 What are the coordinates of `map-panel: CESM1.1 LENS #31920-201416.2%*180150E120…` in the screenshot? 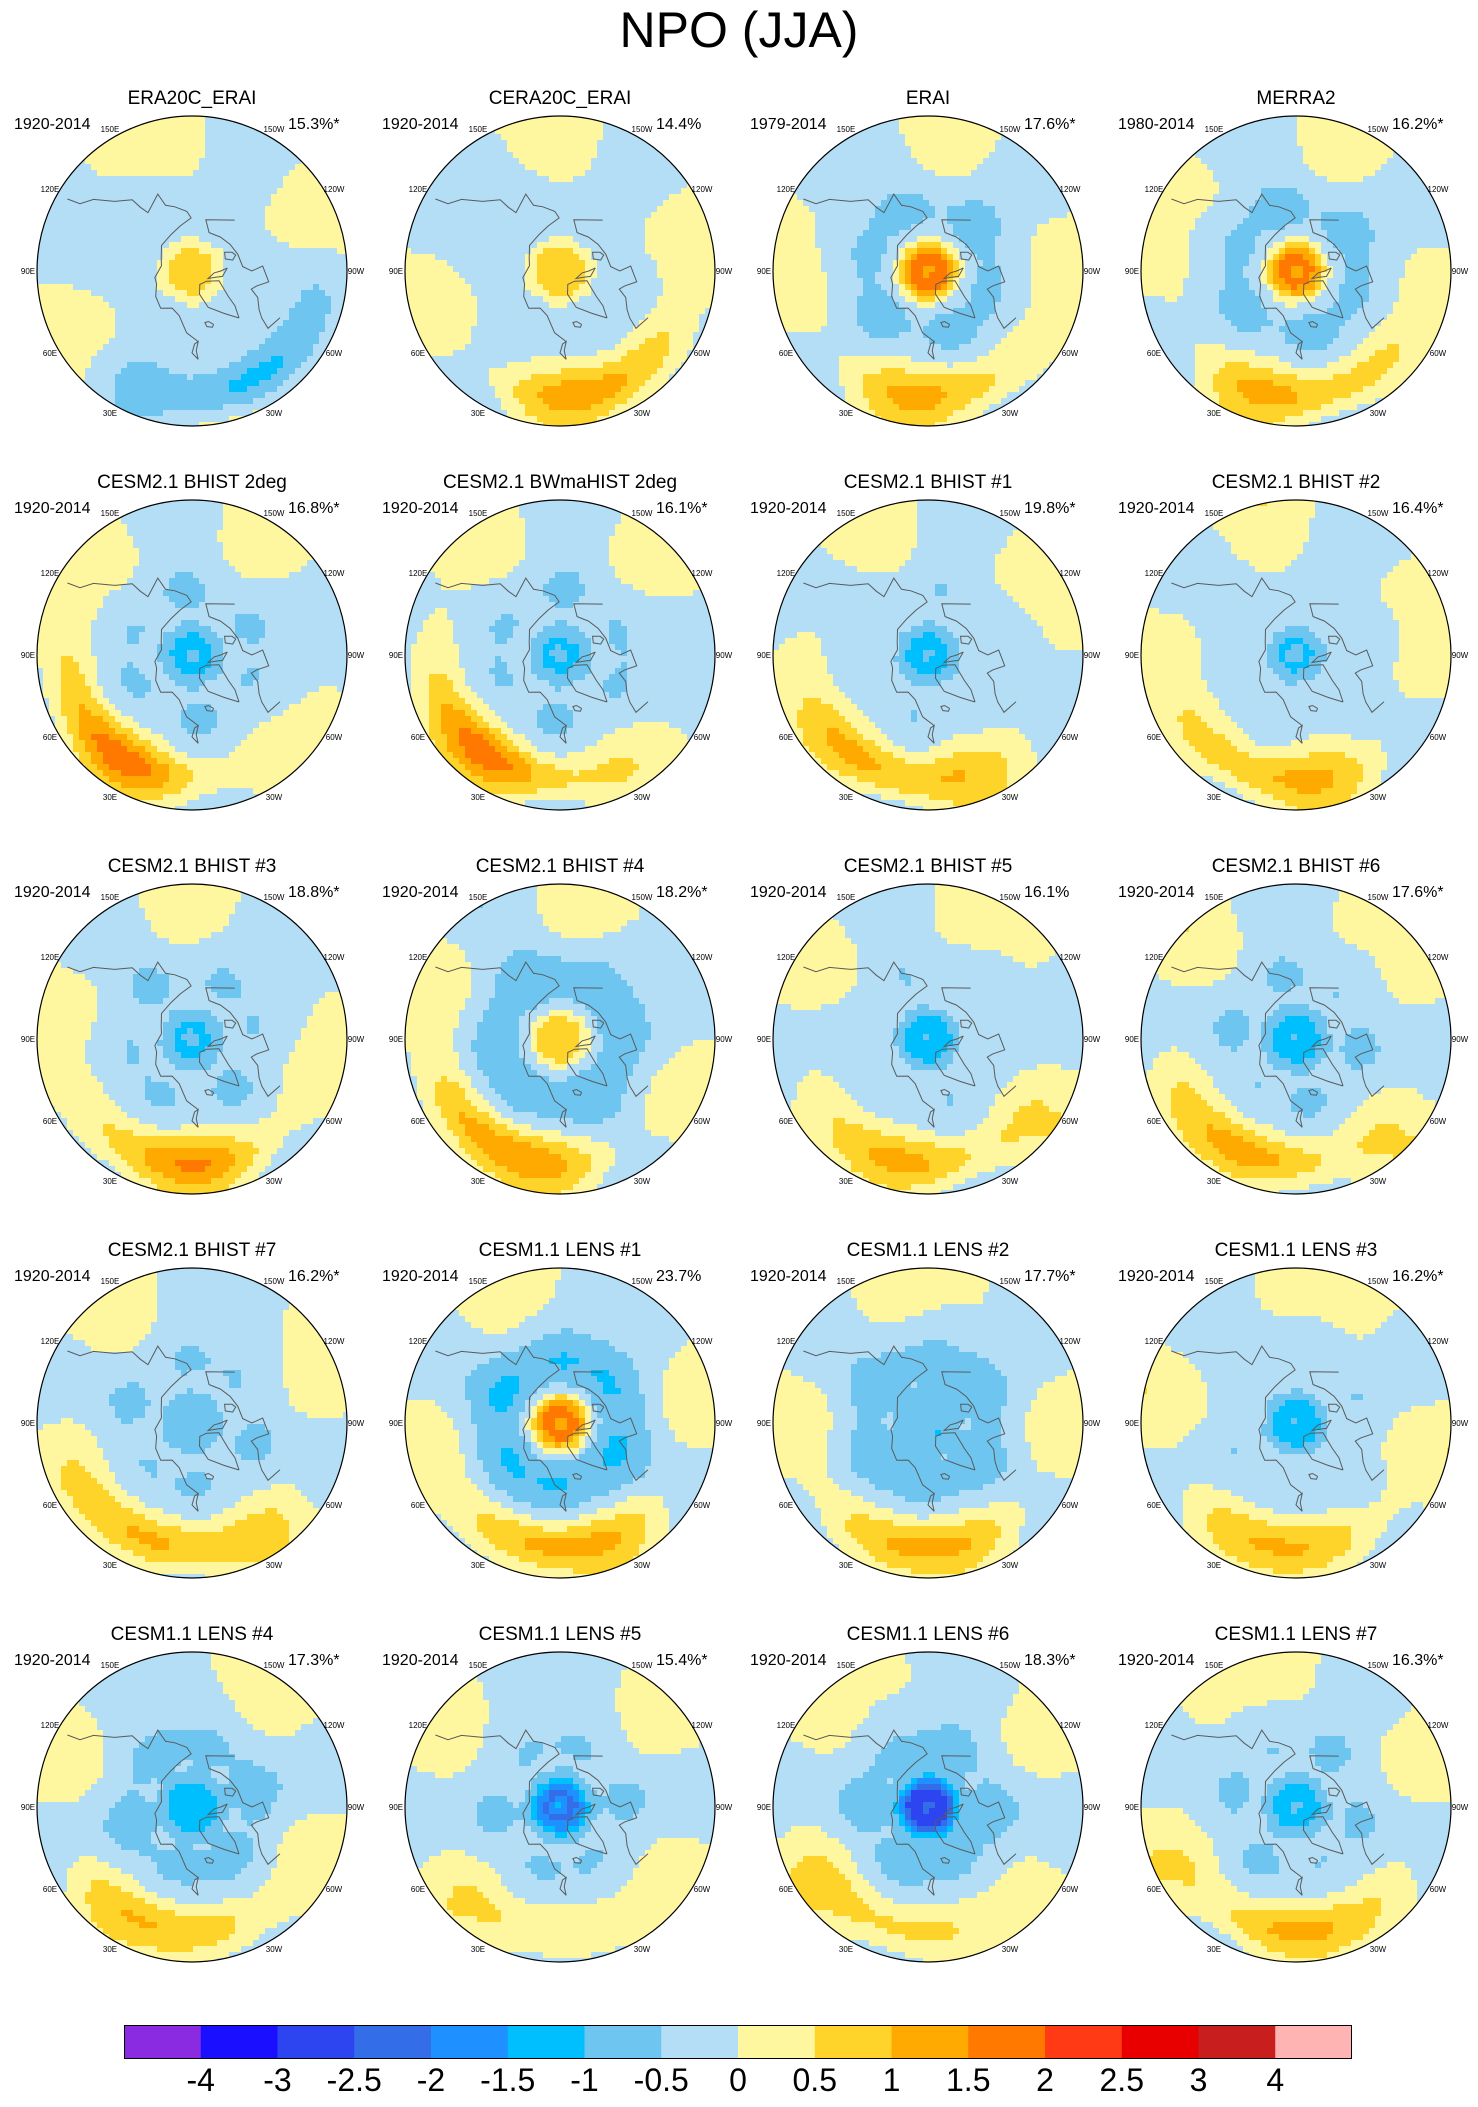 It's located at (1295, 1425).